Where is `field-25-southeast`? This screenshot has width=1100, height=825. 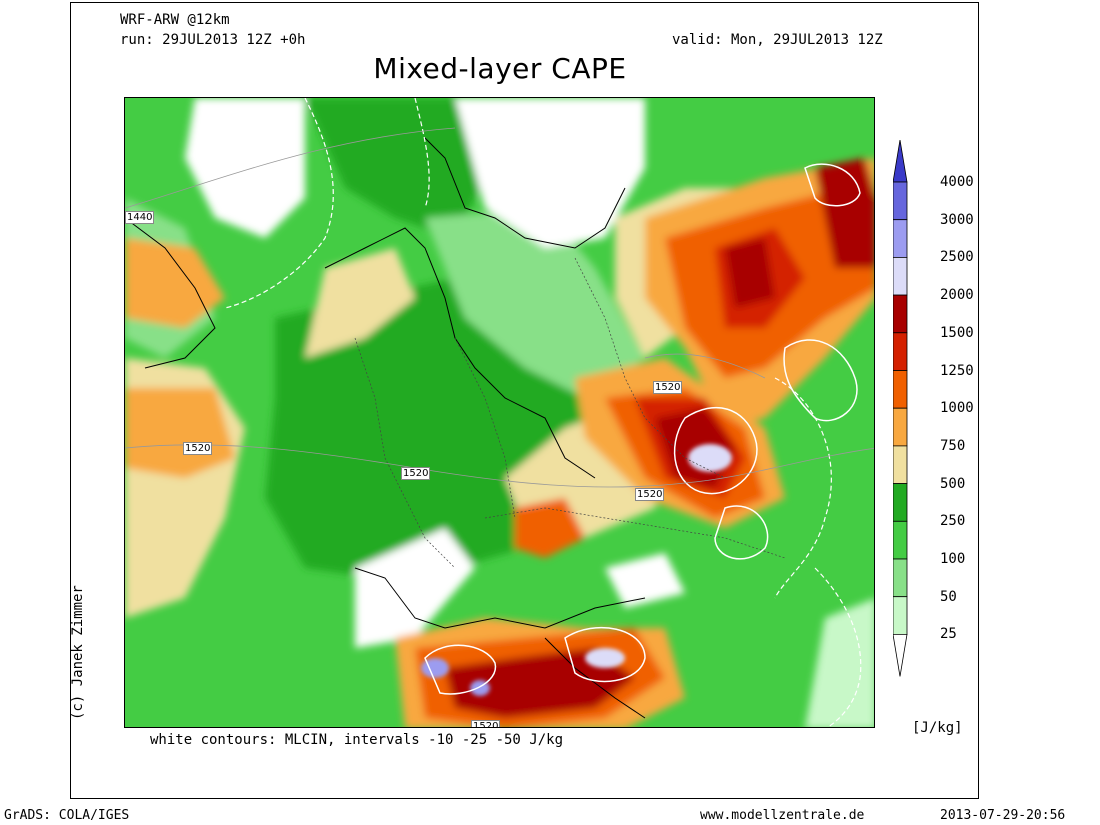
field-25-southeast is located at coordinates (839, 662).